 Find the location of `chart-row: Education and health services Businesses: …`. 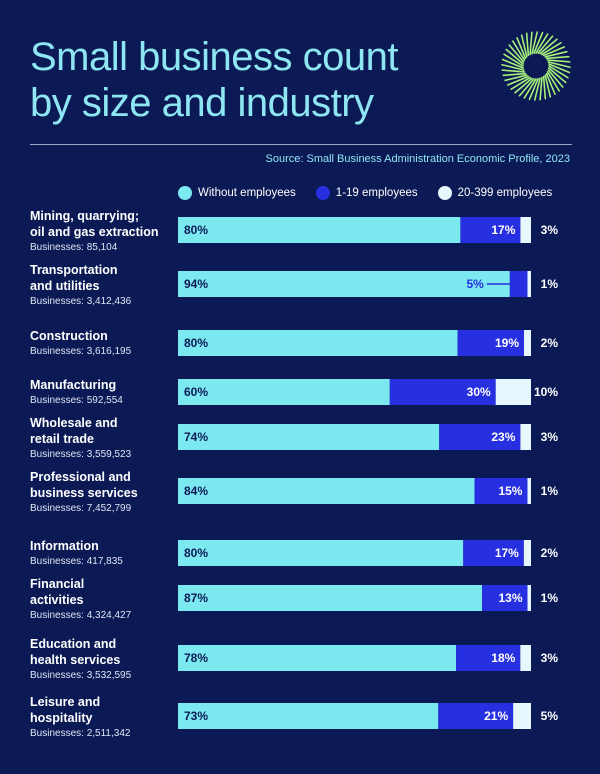

chart-row: Education and health services Businesses: … is located at coordinates (294, 659).